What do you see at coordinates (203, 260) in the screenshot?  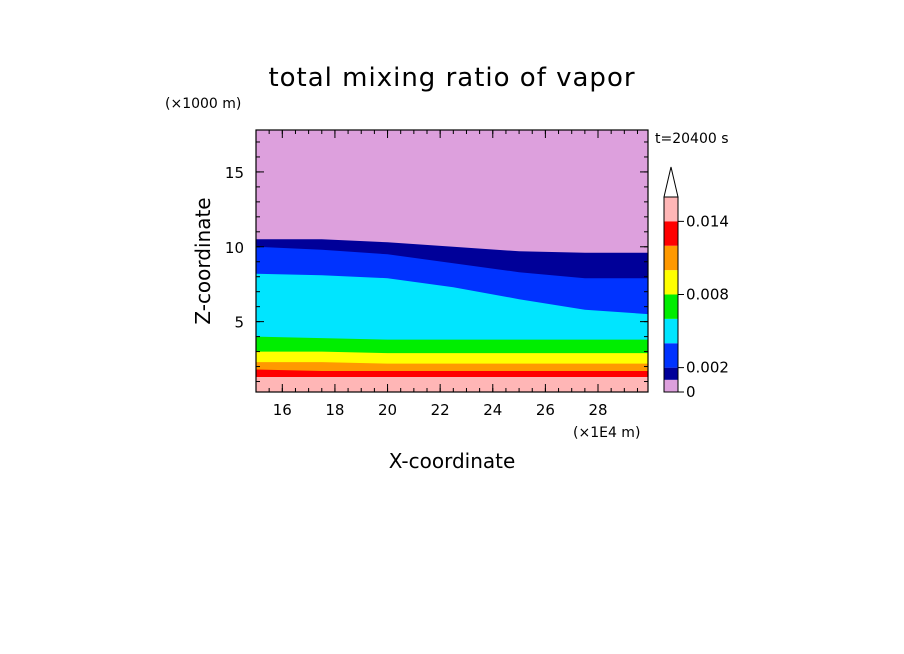 I see `y-axis-label: Z-coordinate` at bounding box center [203, 260].